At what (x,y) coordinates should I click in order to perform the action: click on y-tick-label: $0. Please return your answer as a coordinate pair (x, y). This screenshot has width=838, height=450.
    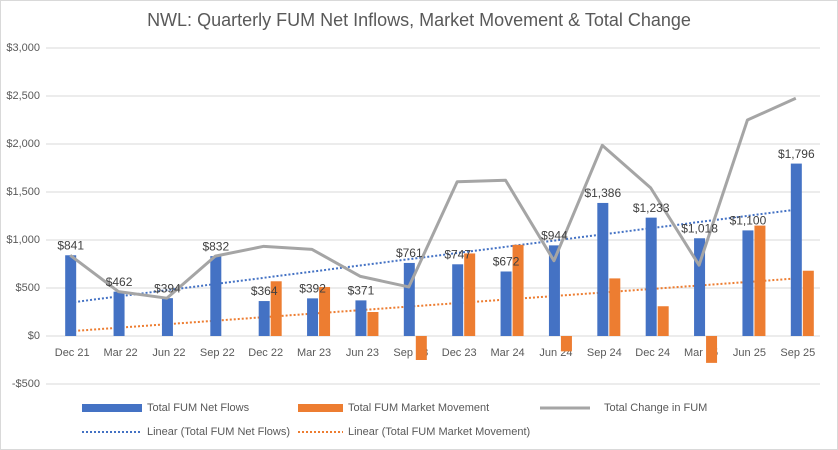
    Looking at the image, I should click on (34, 336).